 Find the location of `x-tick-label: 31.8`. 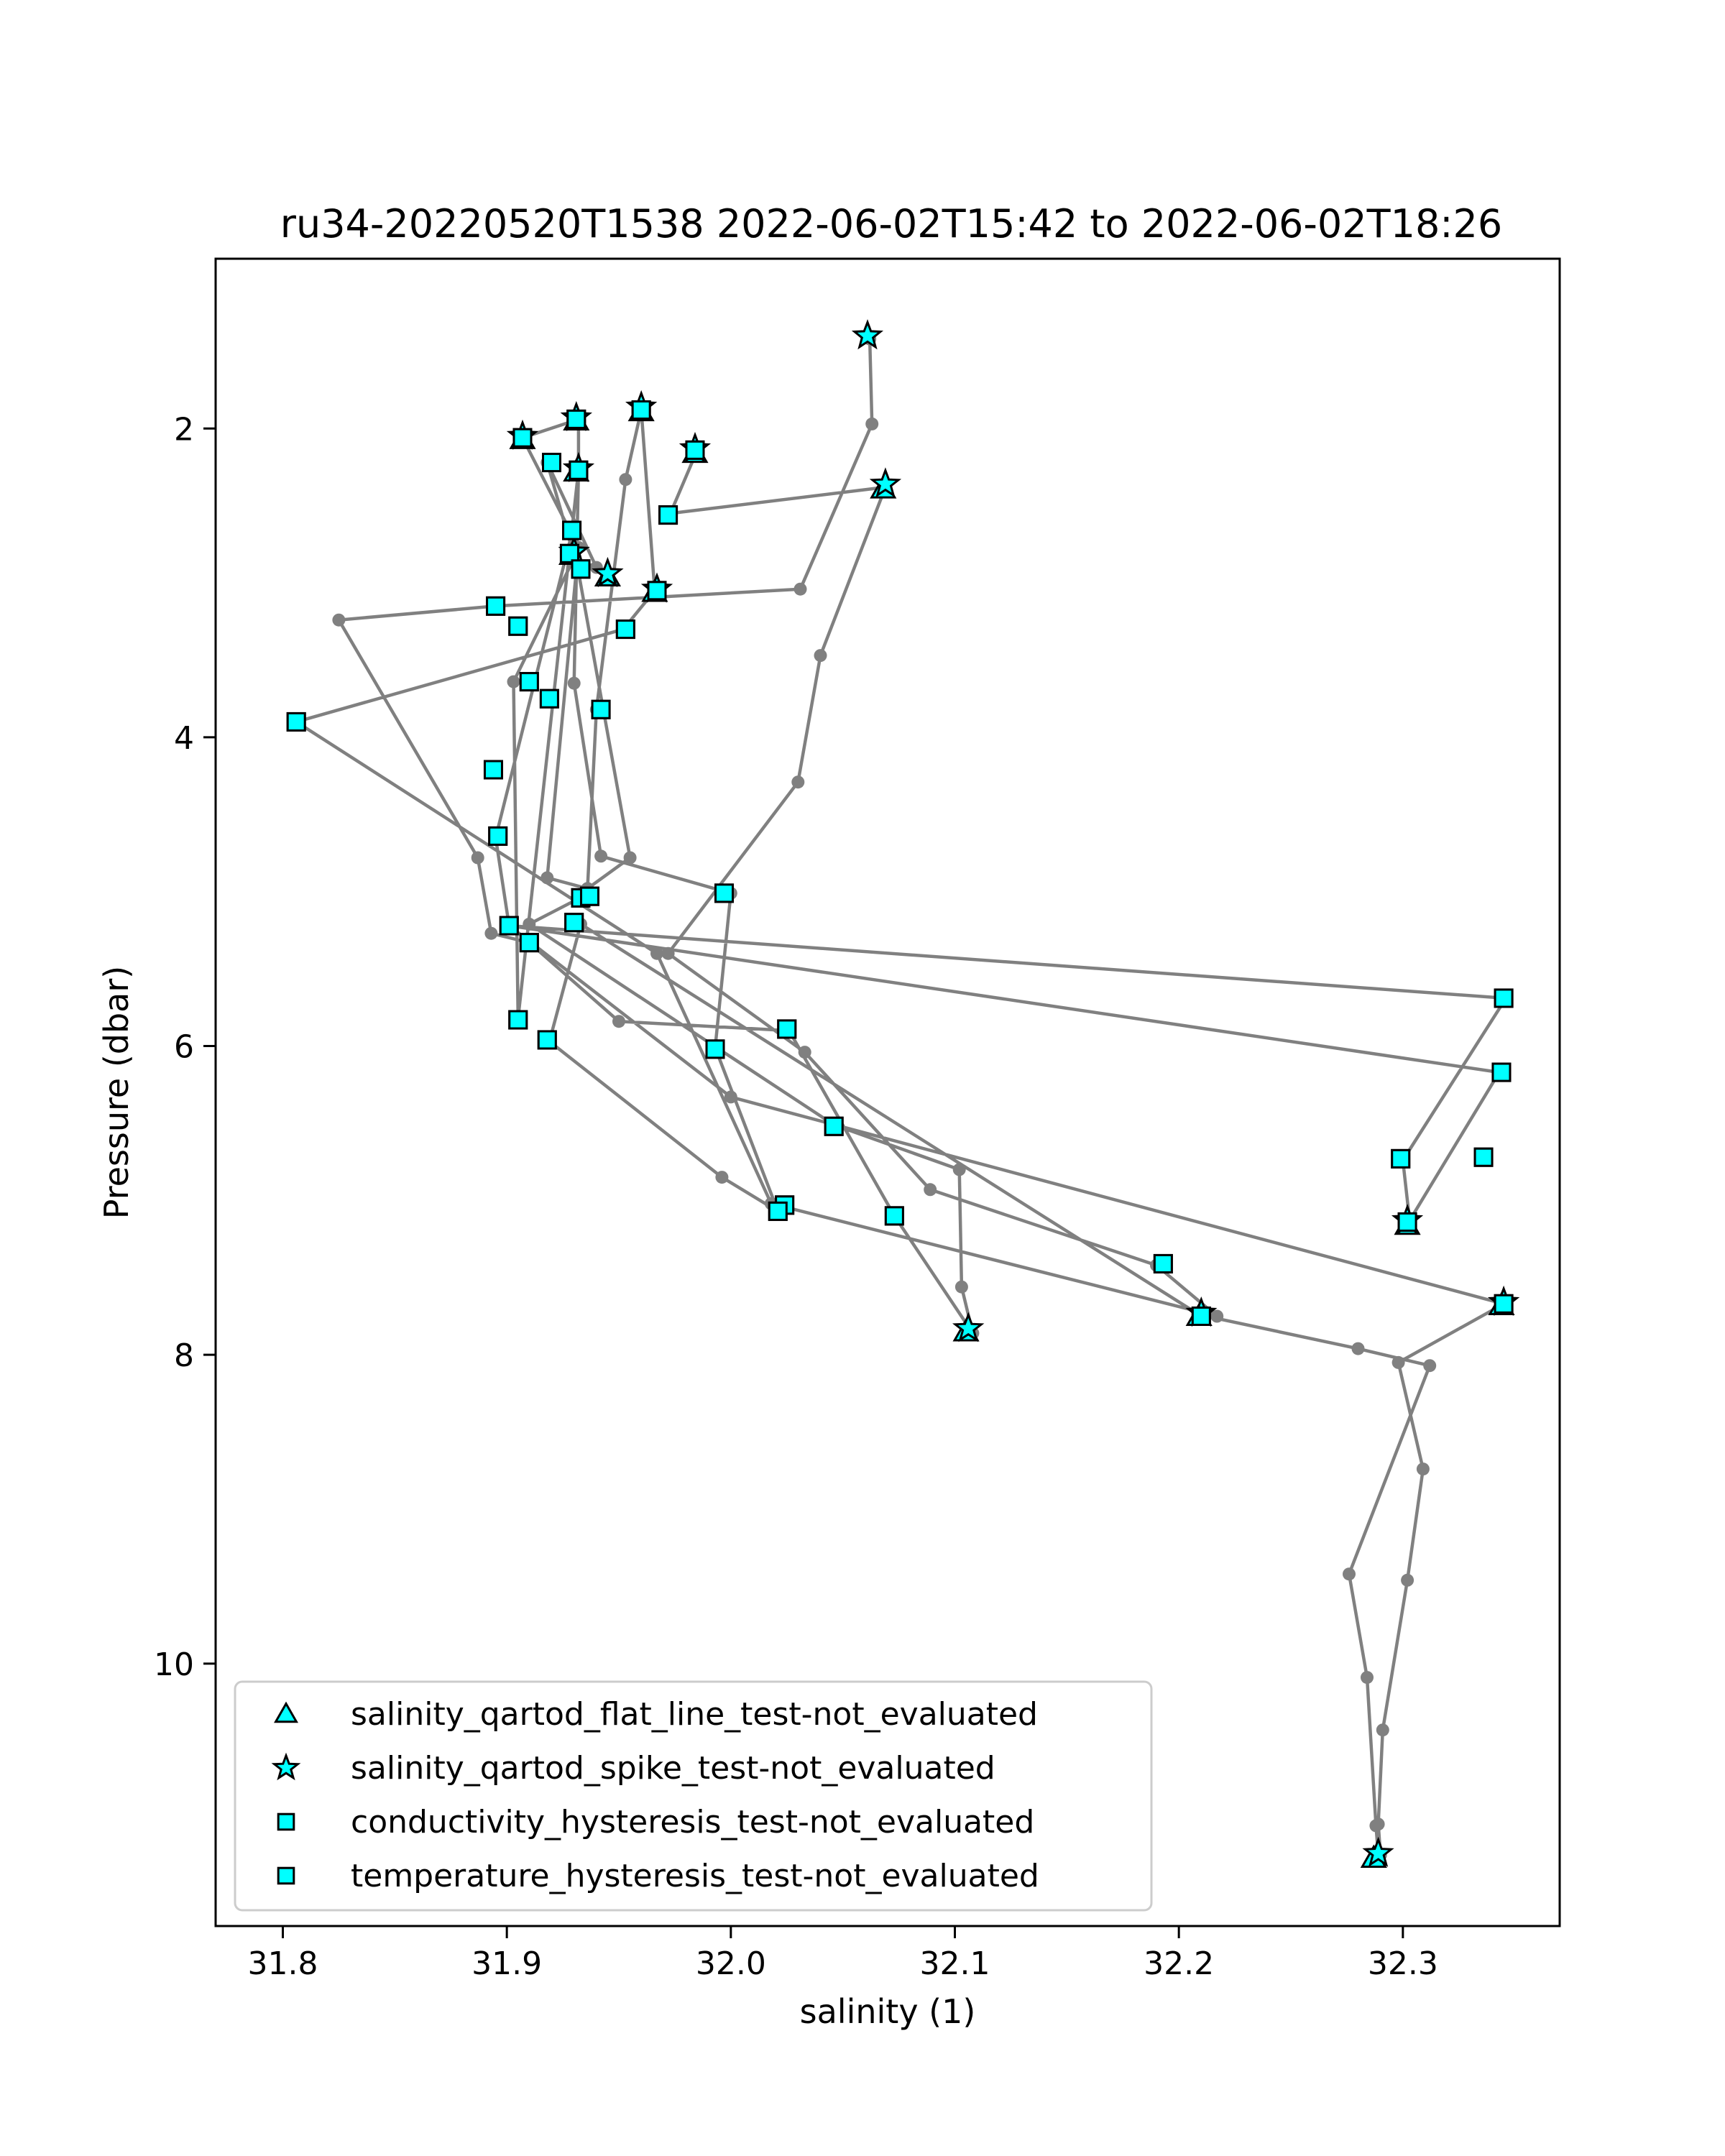

x-tick-label: 31.8 is located at coordinates (283, 1964).